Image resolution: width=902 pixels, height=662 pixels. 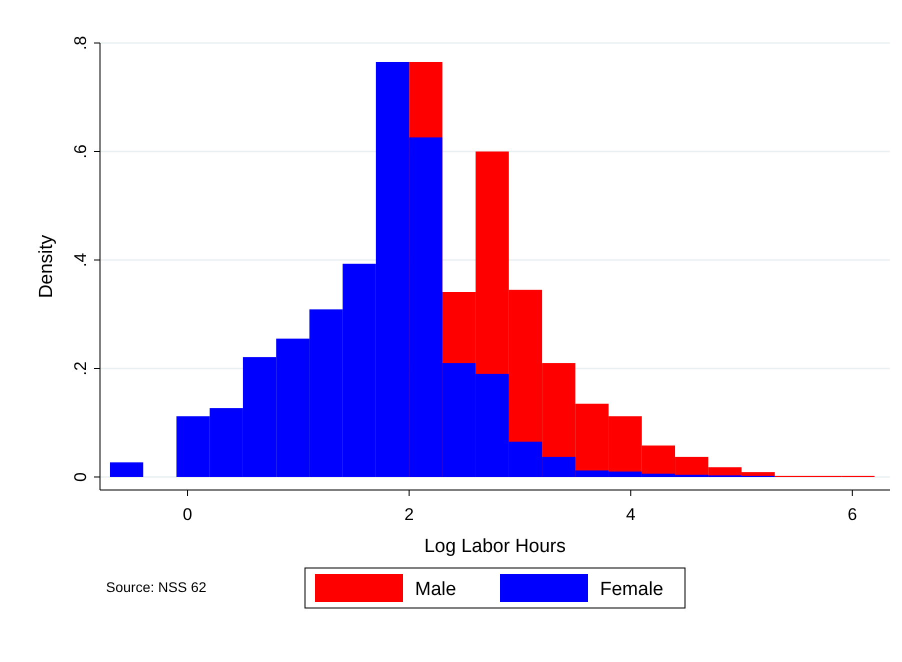 I want to click on y-tick-label: 0, so click(x=80, y=477).